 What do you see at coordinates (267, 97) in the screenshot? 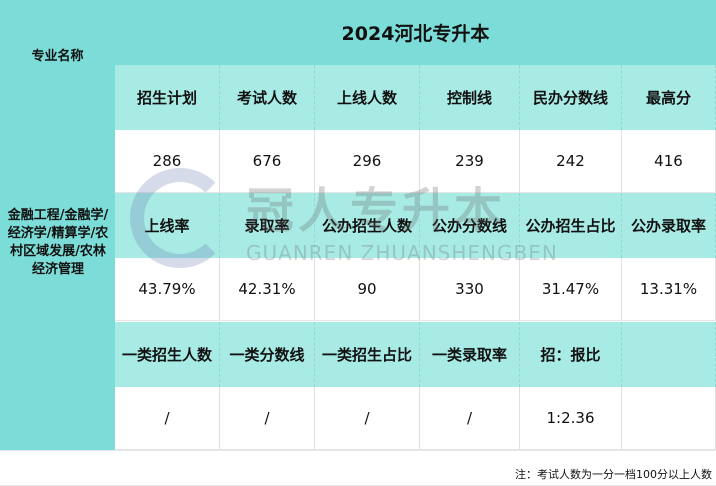
I see `header-cell: 考试人数` at bounding box center [267, 97].